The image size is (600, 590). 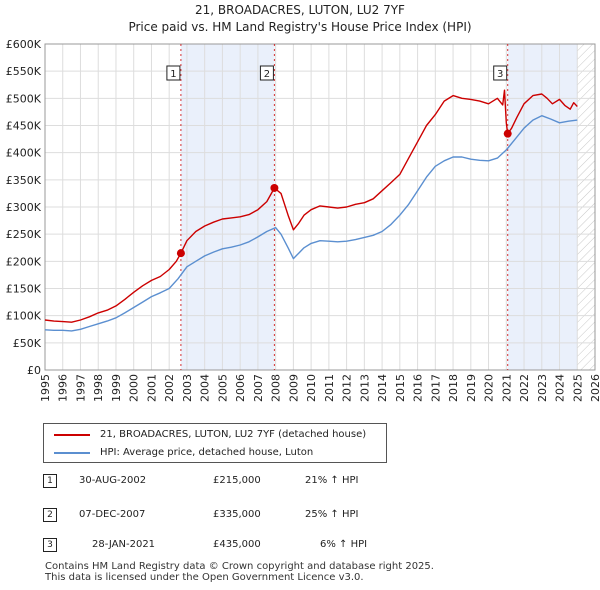 What do you see at coordinates (24, 316) in the screenshot?
I see `y-tick-label: £100K` at bounding box center [24, 316].